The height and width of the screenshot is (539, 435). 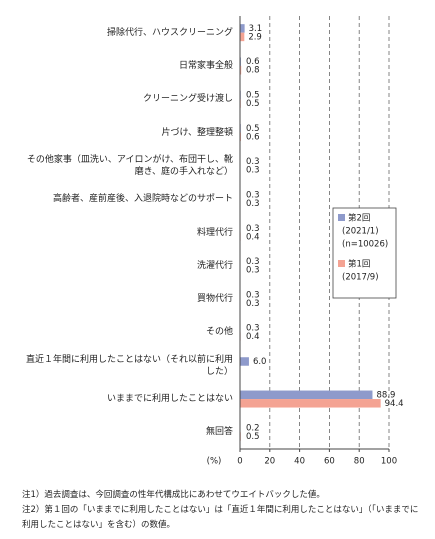 What do you see at coordinates (214, 299) in the screenshot?
I see `y-tick-label: 買物代行` at bounding box center [214, 299].